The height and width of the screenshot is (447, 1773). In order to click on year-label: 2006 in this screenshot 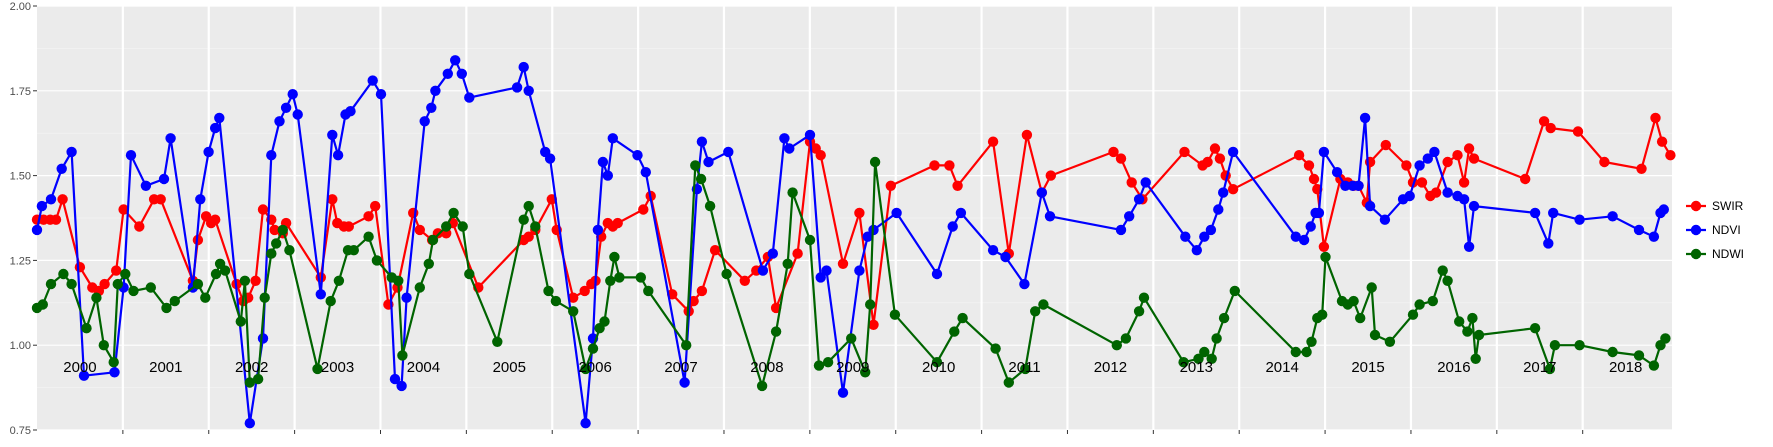, I will do `click(594, 367)`.